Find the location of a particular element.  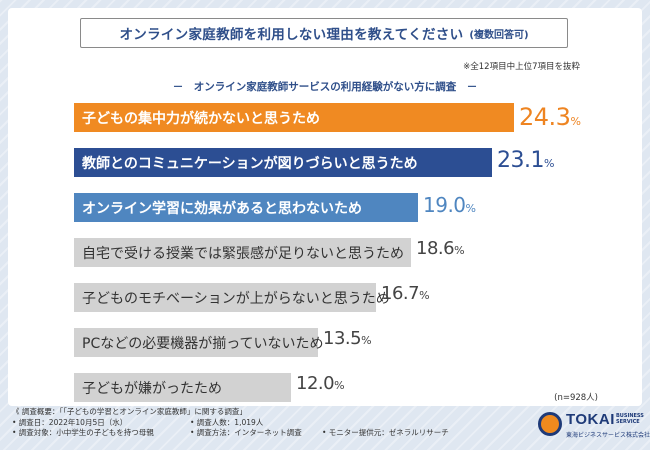

value-unit-7: % is located at coordinates (339, 385).